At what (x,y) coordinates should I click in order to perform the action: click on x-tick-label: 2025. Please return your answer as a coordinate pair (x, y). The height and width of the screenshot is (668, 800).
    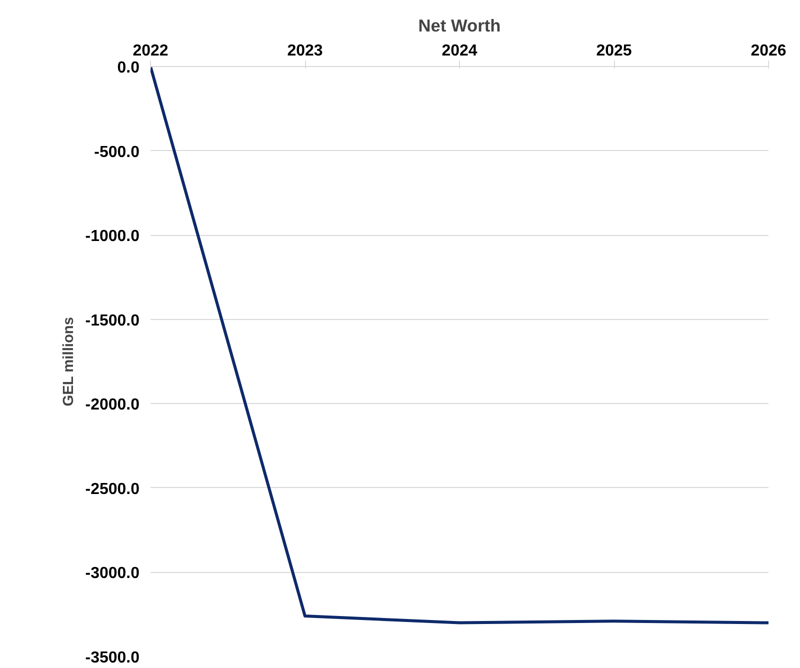
    Looking at the image, I should click on (614, 51).